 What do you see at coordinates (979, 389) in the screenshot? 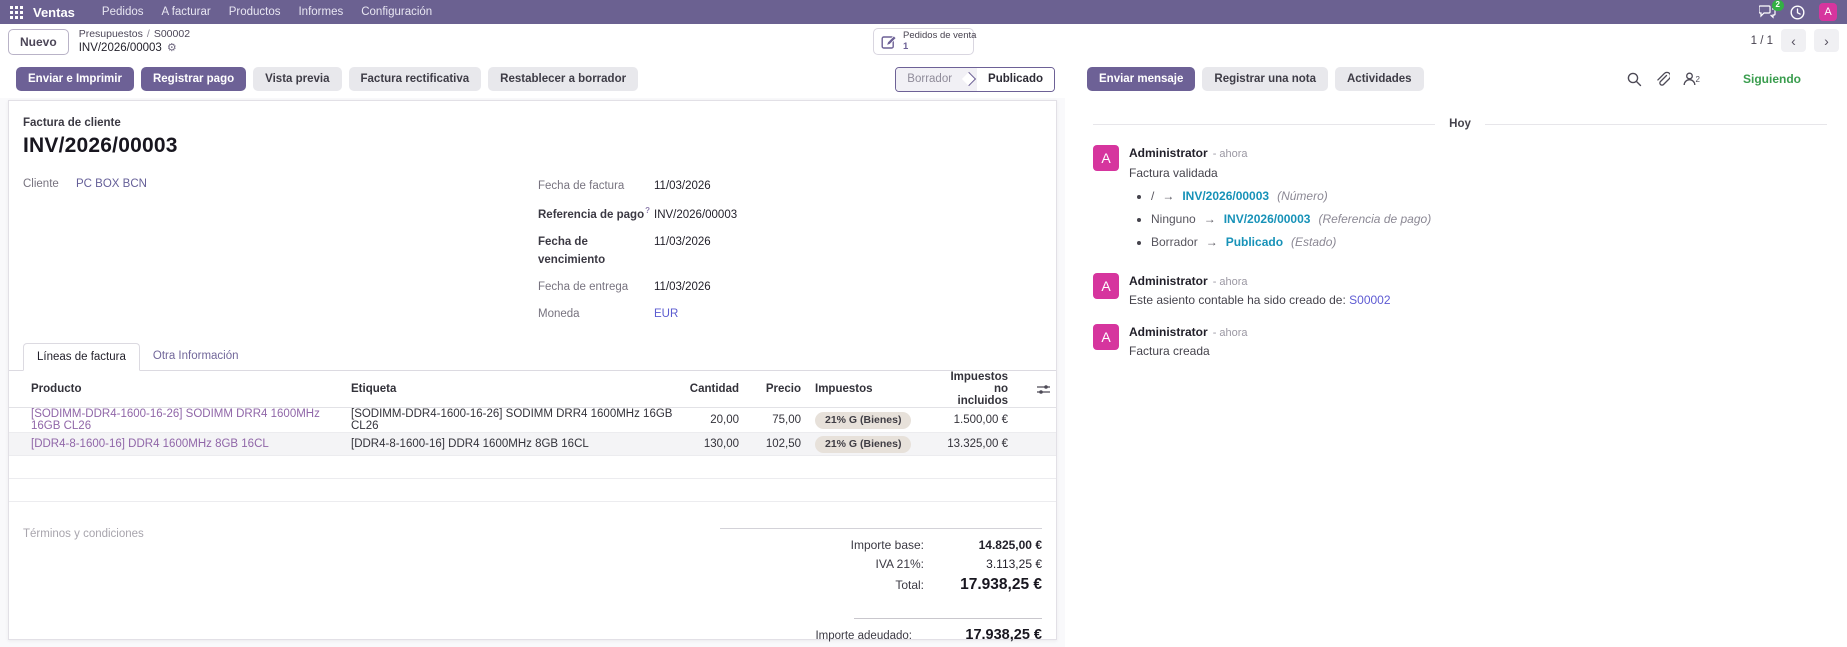
I see `header-impuestos-no-incluidos: Impuestos no incluidos` at bounding box center [979, 389].